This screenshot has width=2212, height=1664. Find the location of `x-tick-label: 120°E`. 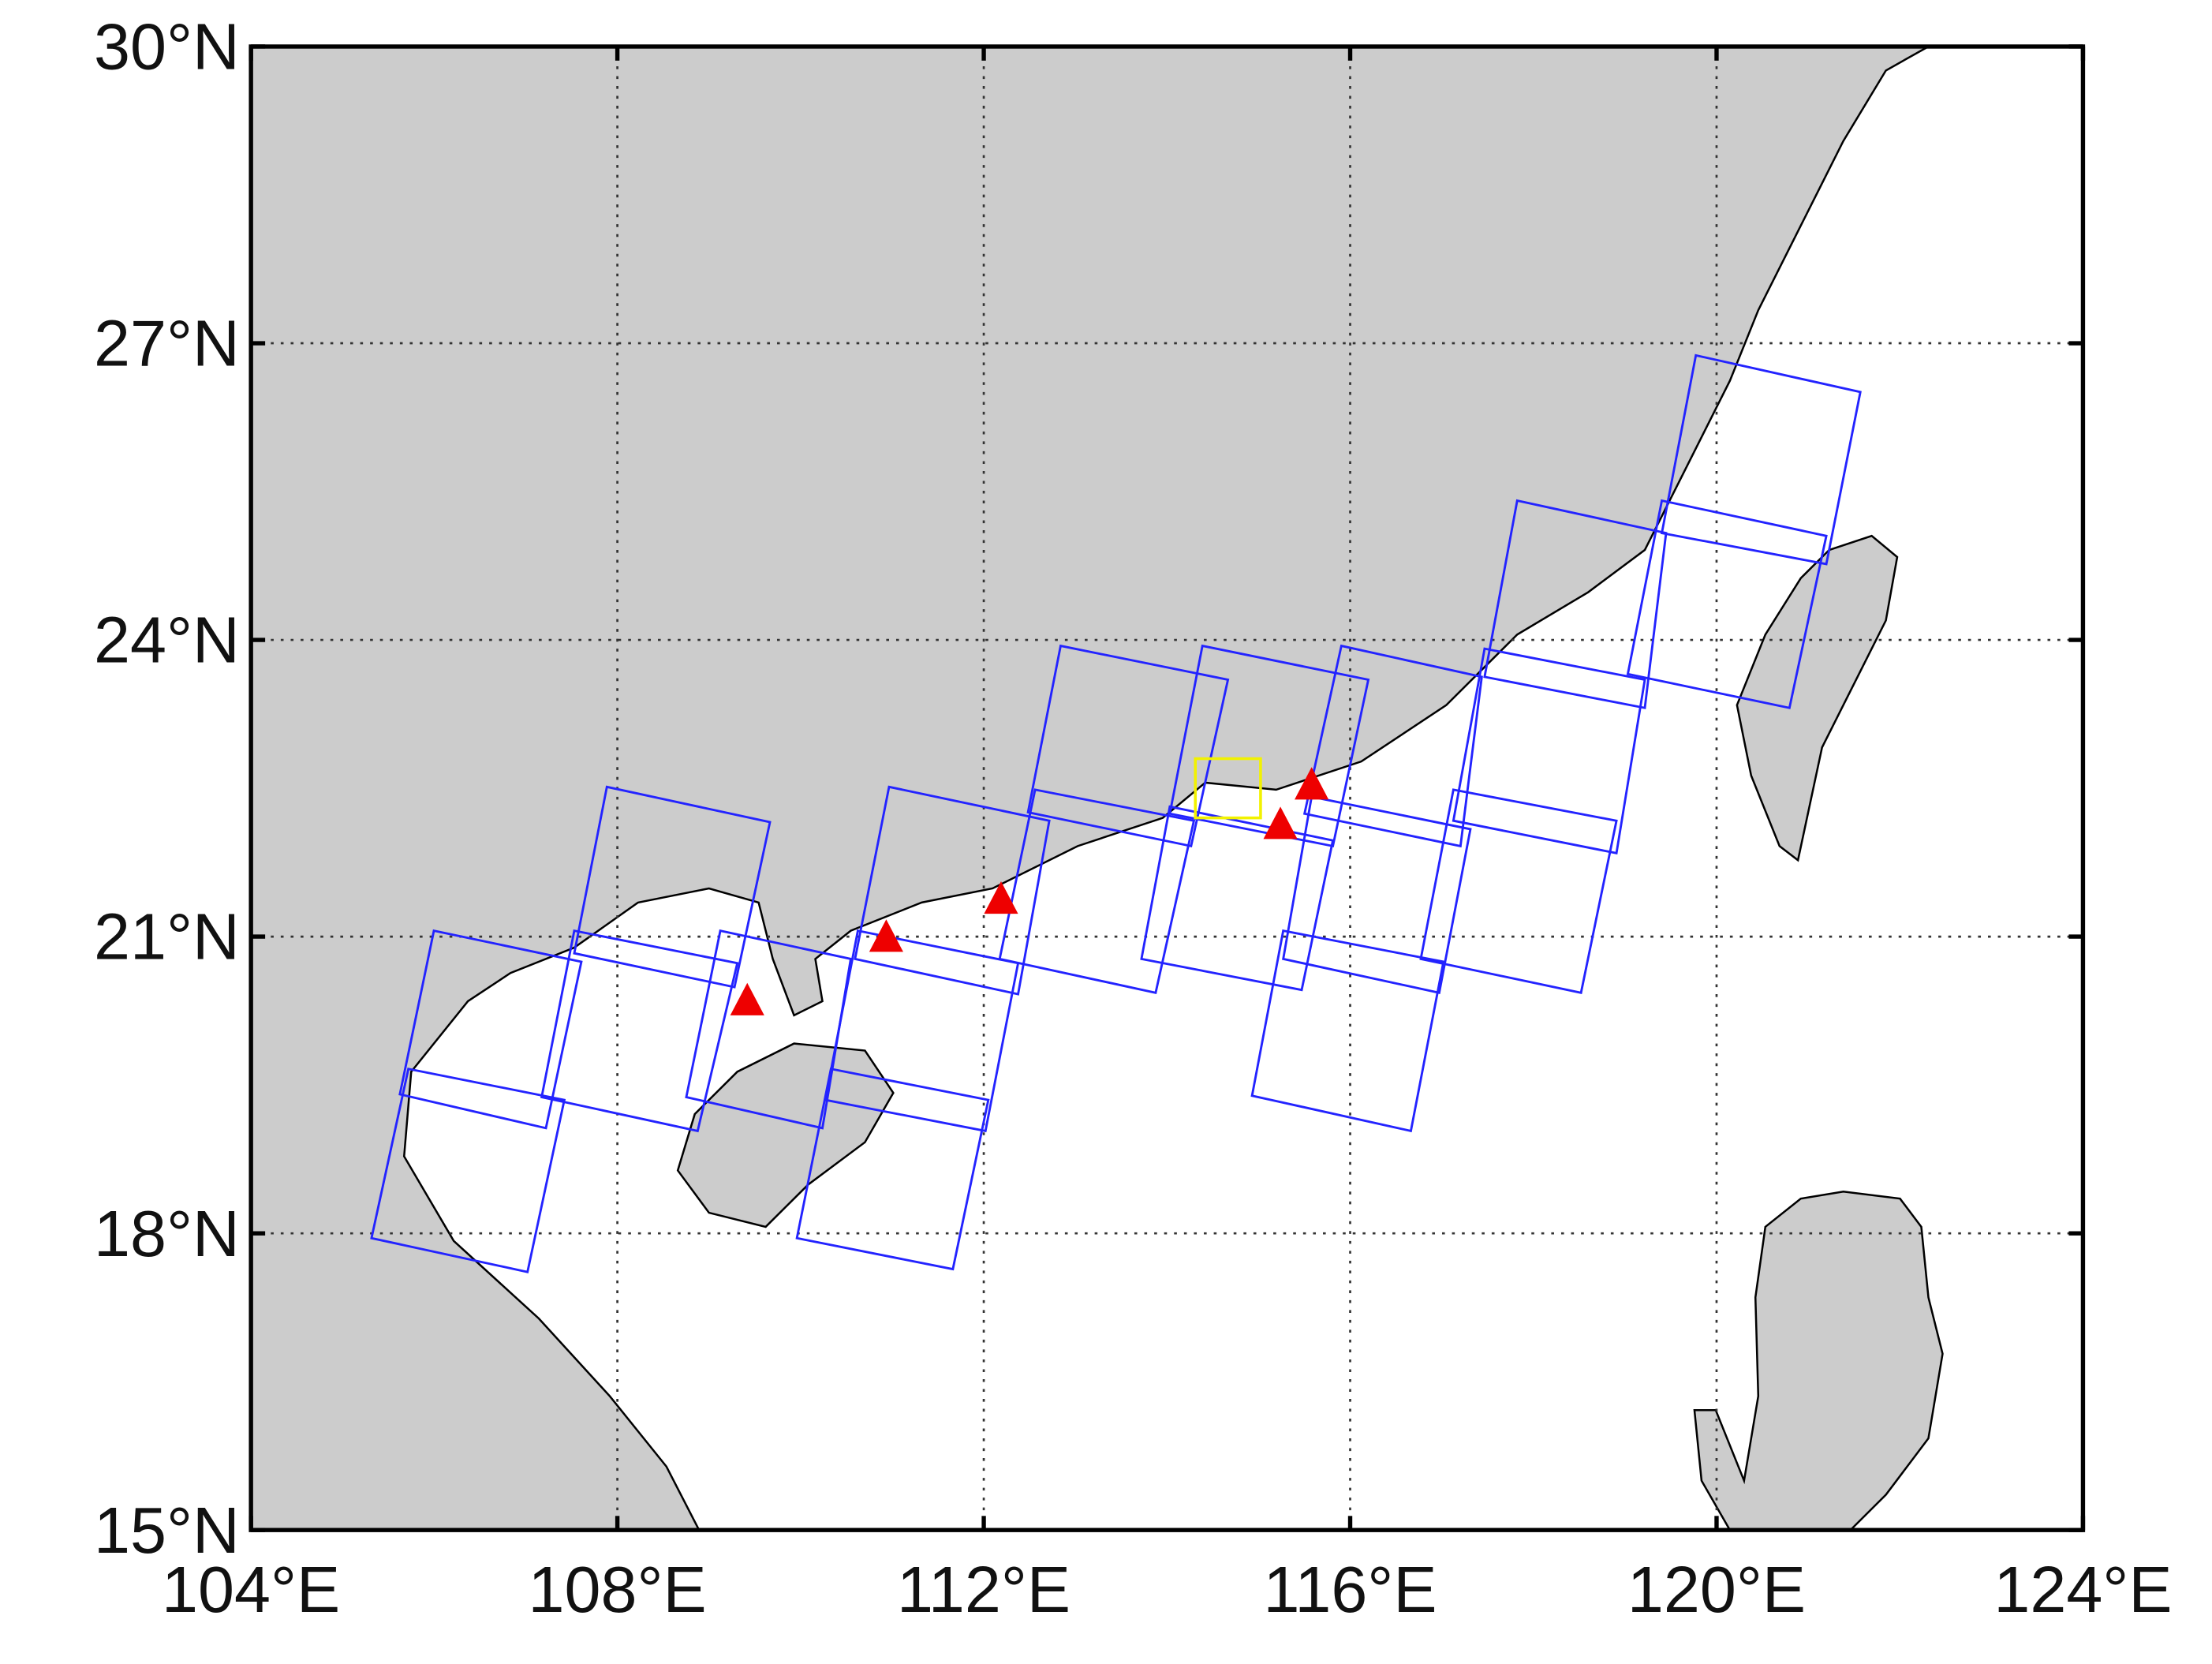

x-tick-label: 120°E is located at coordinates (1716, 1590).